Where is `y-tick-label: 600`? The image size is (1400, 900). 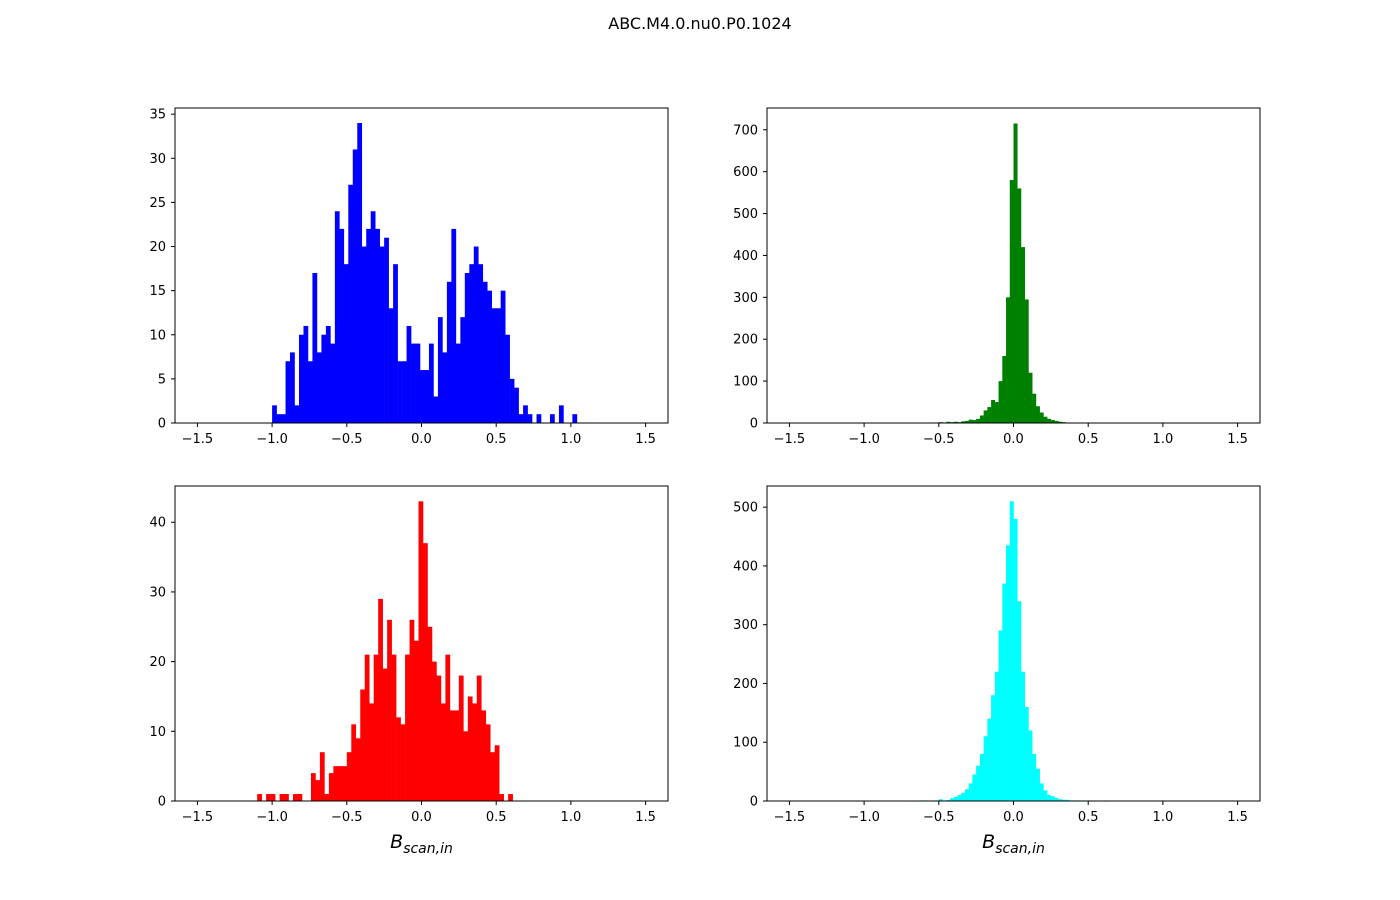
y-tick-label: 600 is located at coordinates (745, 172).